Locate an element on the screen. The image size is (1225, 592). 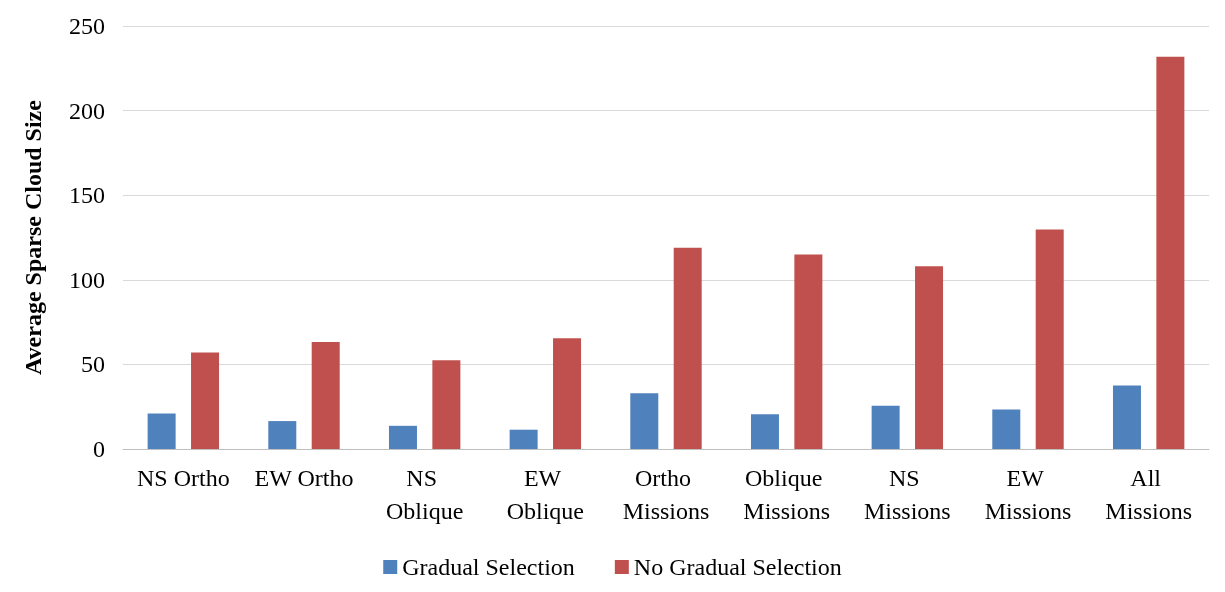
y-tick-label: 250 is located at coordinates (87, 26).